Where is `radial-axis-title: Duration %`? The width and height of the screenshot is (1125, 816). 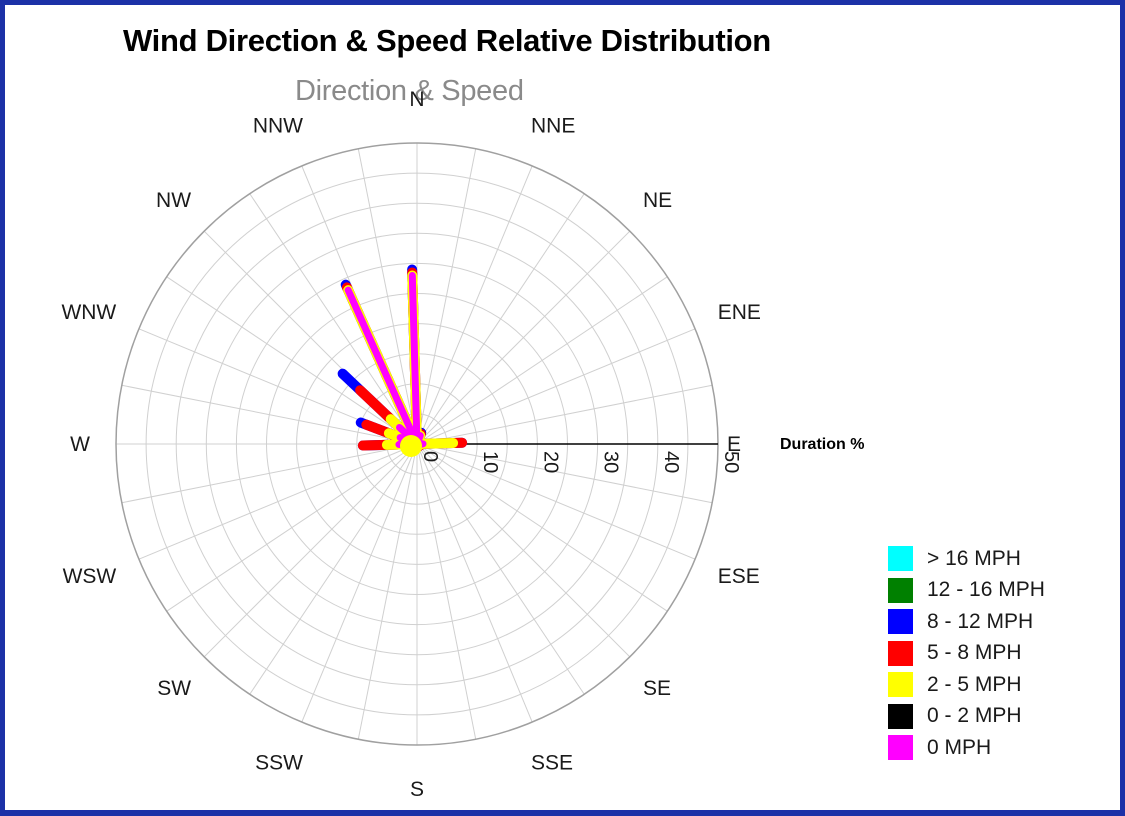
radial-axis-title: Duration % is located at coordinates (822, 444).